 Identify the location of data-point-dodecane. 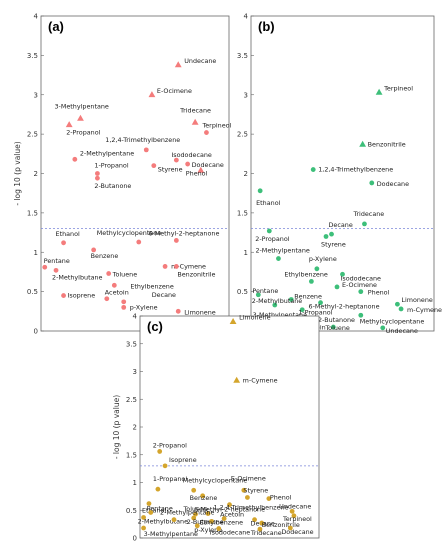
(372, 183).